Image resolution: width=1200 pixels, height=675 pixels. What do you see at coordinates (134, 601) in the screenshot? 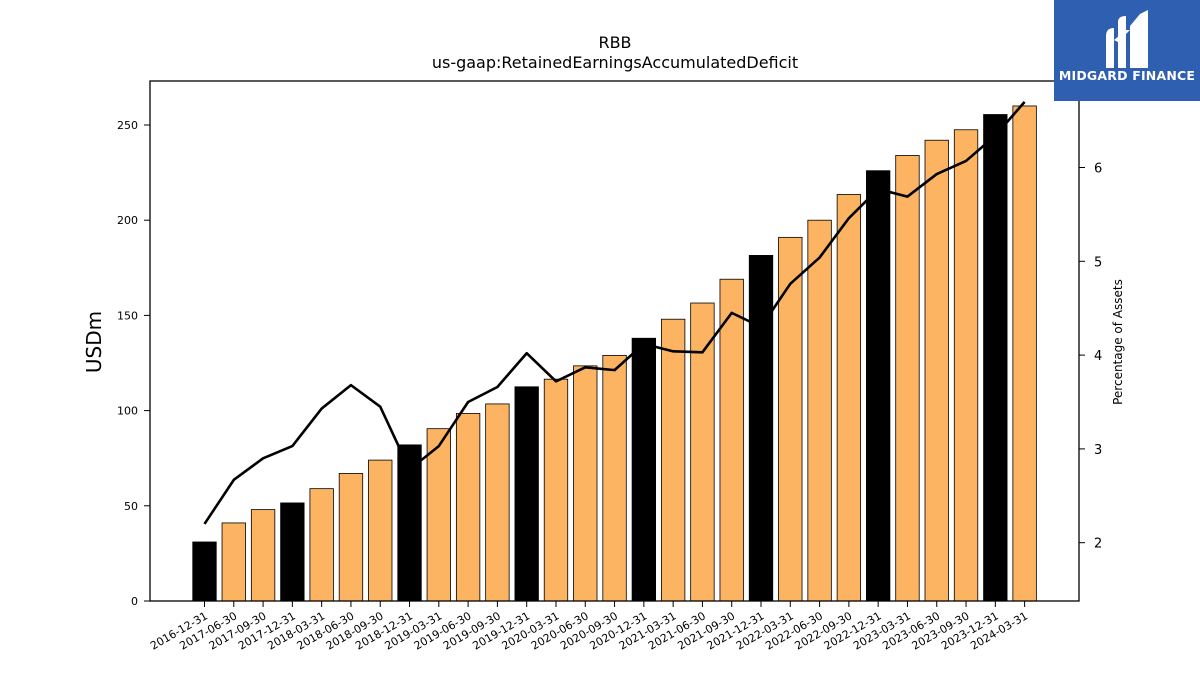
I see `y-tick-label-0: 0` at bounding box center [134, 601].